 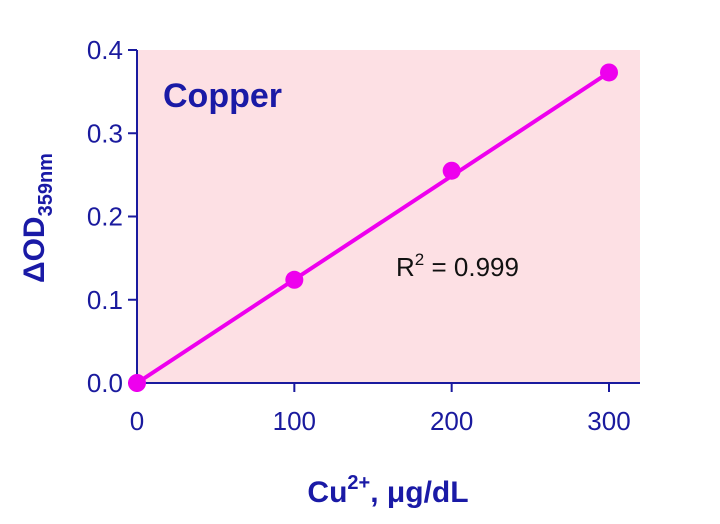 What do you see at coordinates (34, 249) in the screenshot?
I see `y-axis-label-base: ΔOD` at bounding box center [34, 249].